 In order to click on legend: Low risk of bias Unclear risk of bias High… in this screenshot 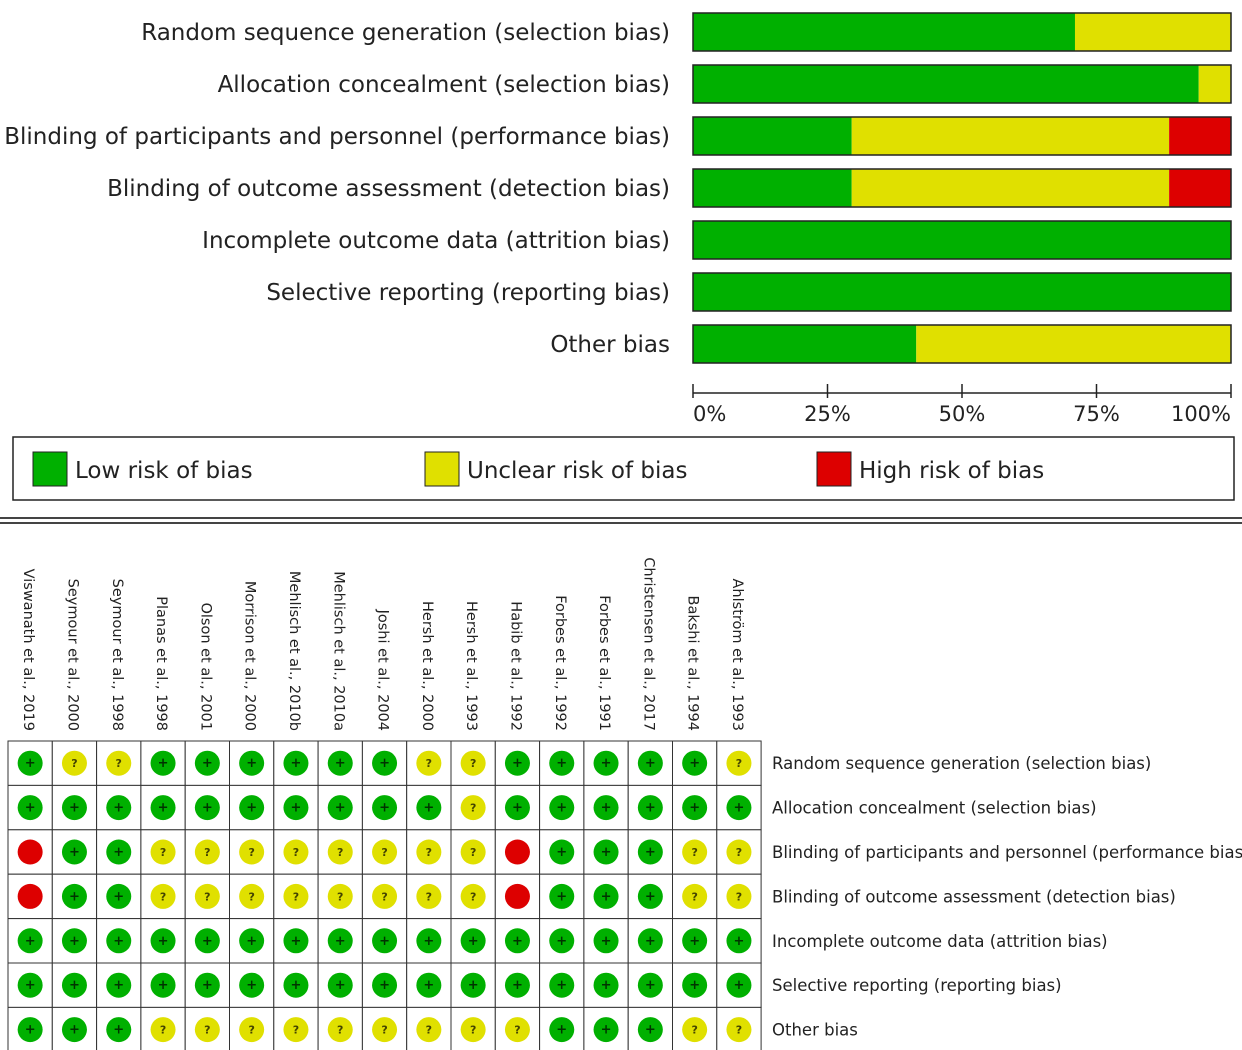, I will do `click(623, 468)`.